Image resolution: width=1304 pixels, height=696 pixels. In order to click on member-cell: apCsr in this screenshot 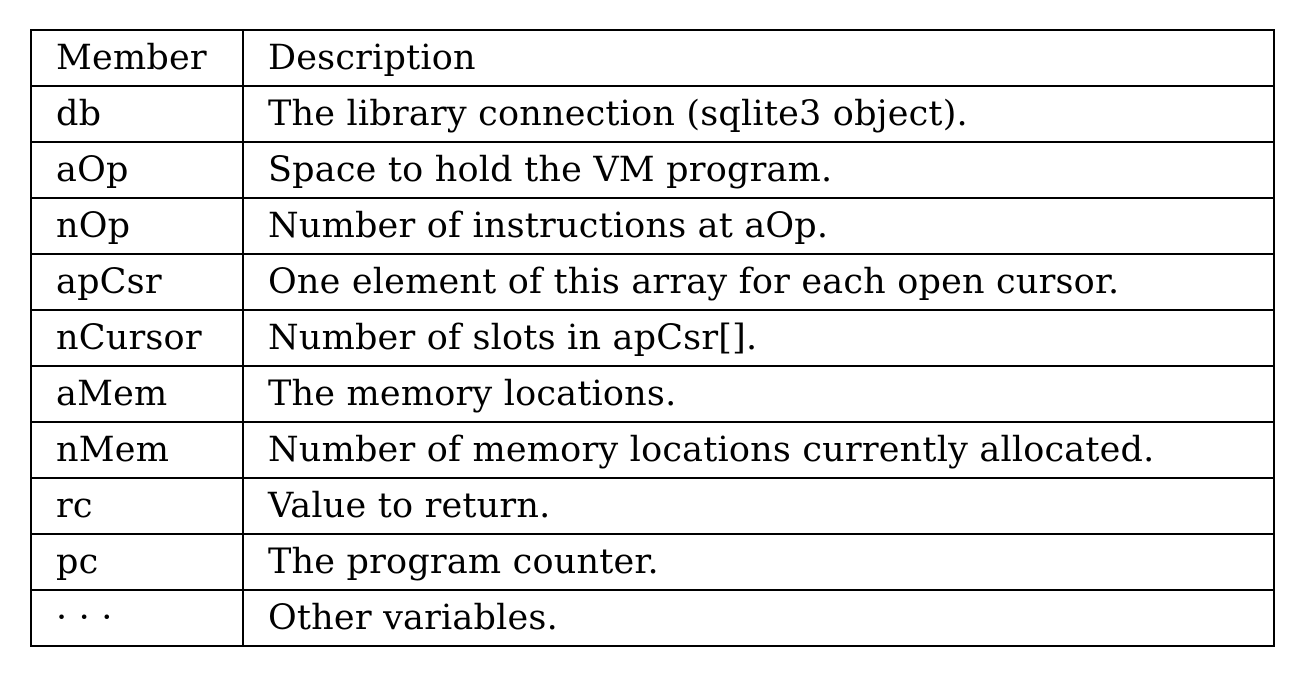, I will do `click(137, 282)`.